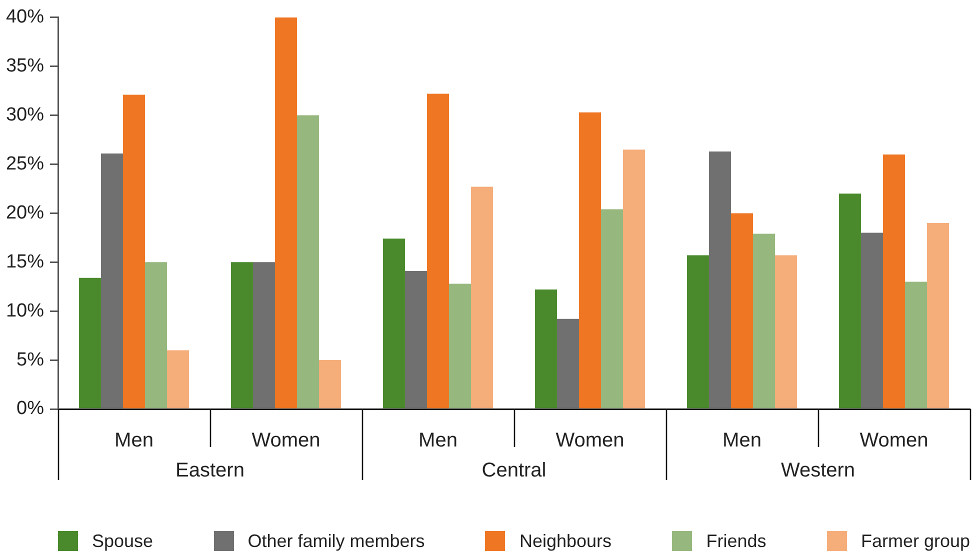  Describe the element at coordinates (210, 471) in the screenshot. I see `text: Eastern` at that location.